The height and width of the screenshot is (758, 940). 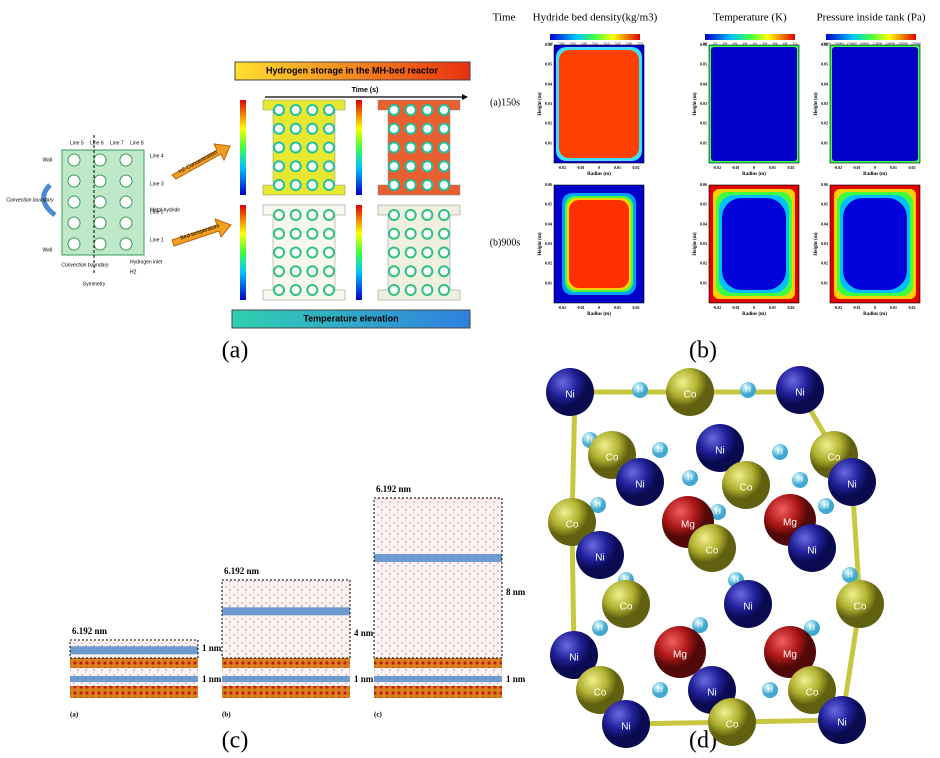 I want to click on convection-arrow, so click(x=49, y=200).